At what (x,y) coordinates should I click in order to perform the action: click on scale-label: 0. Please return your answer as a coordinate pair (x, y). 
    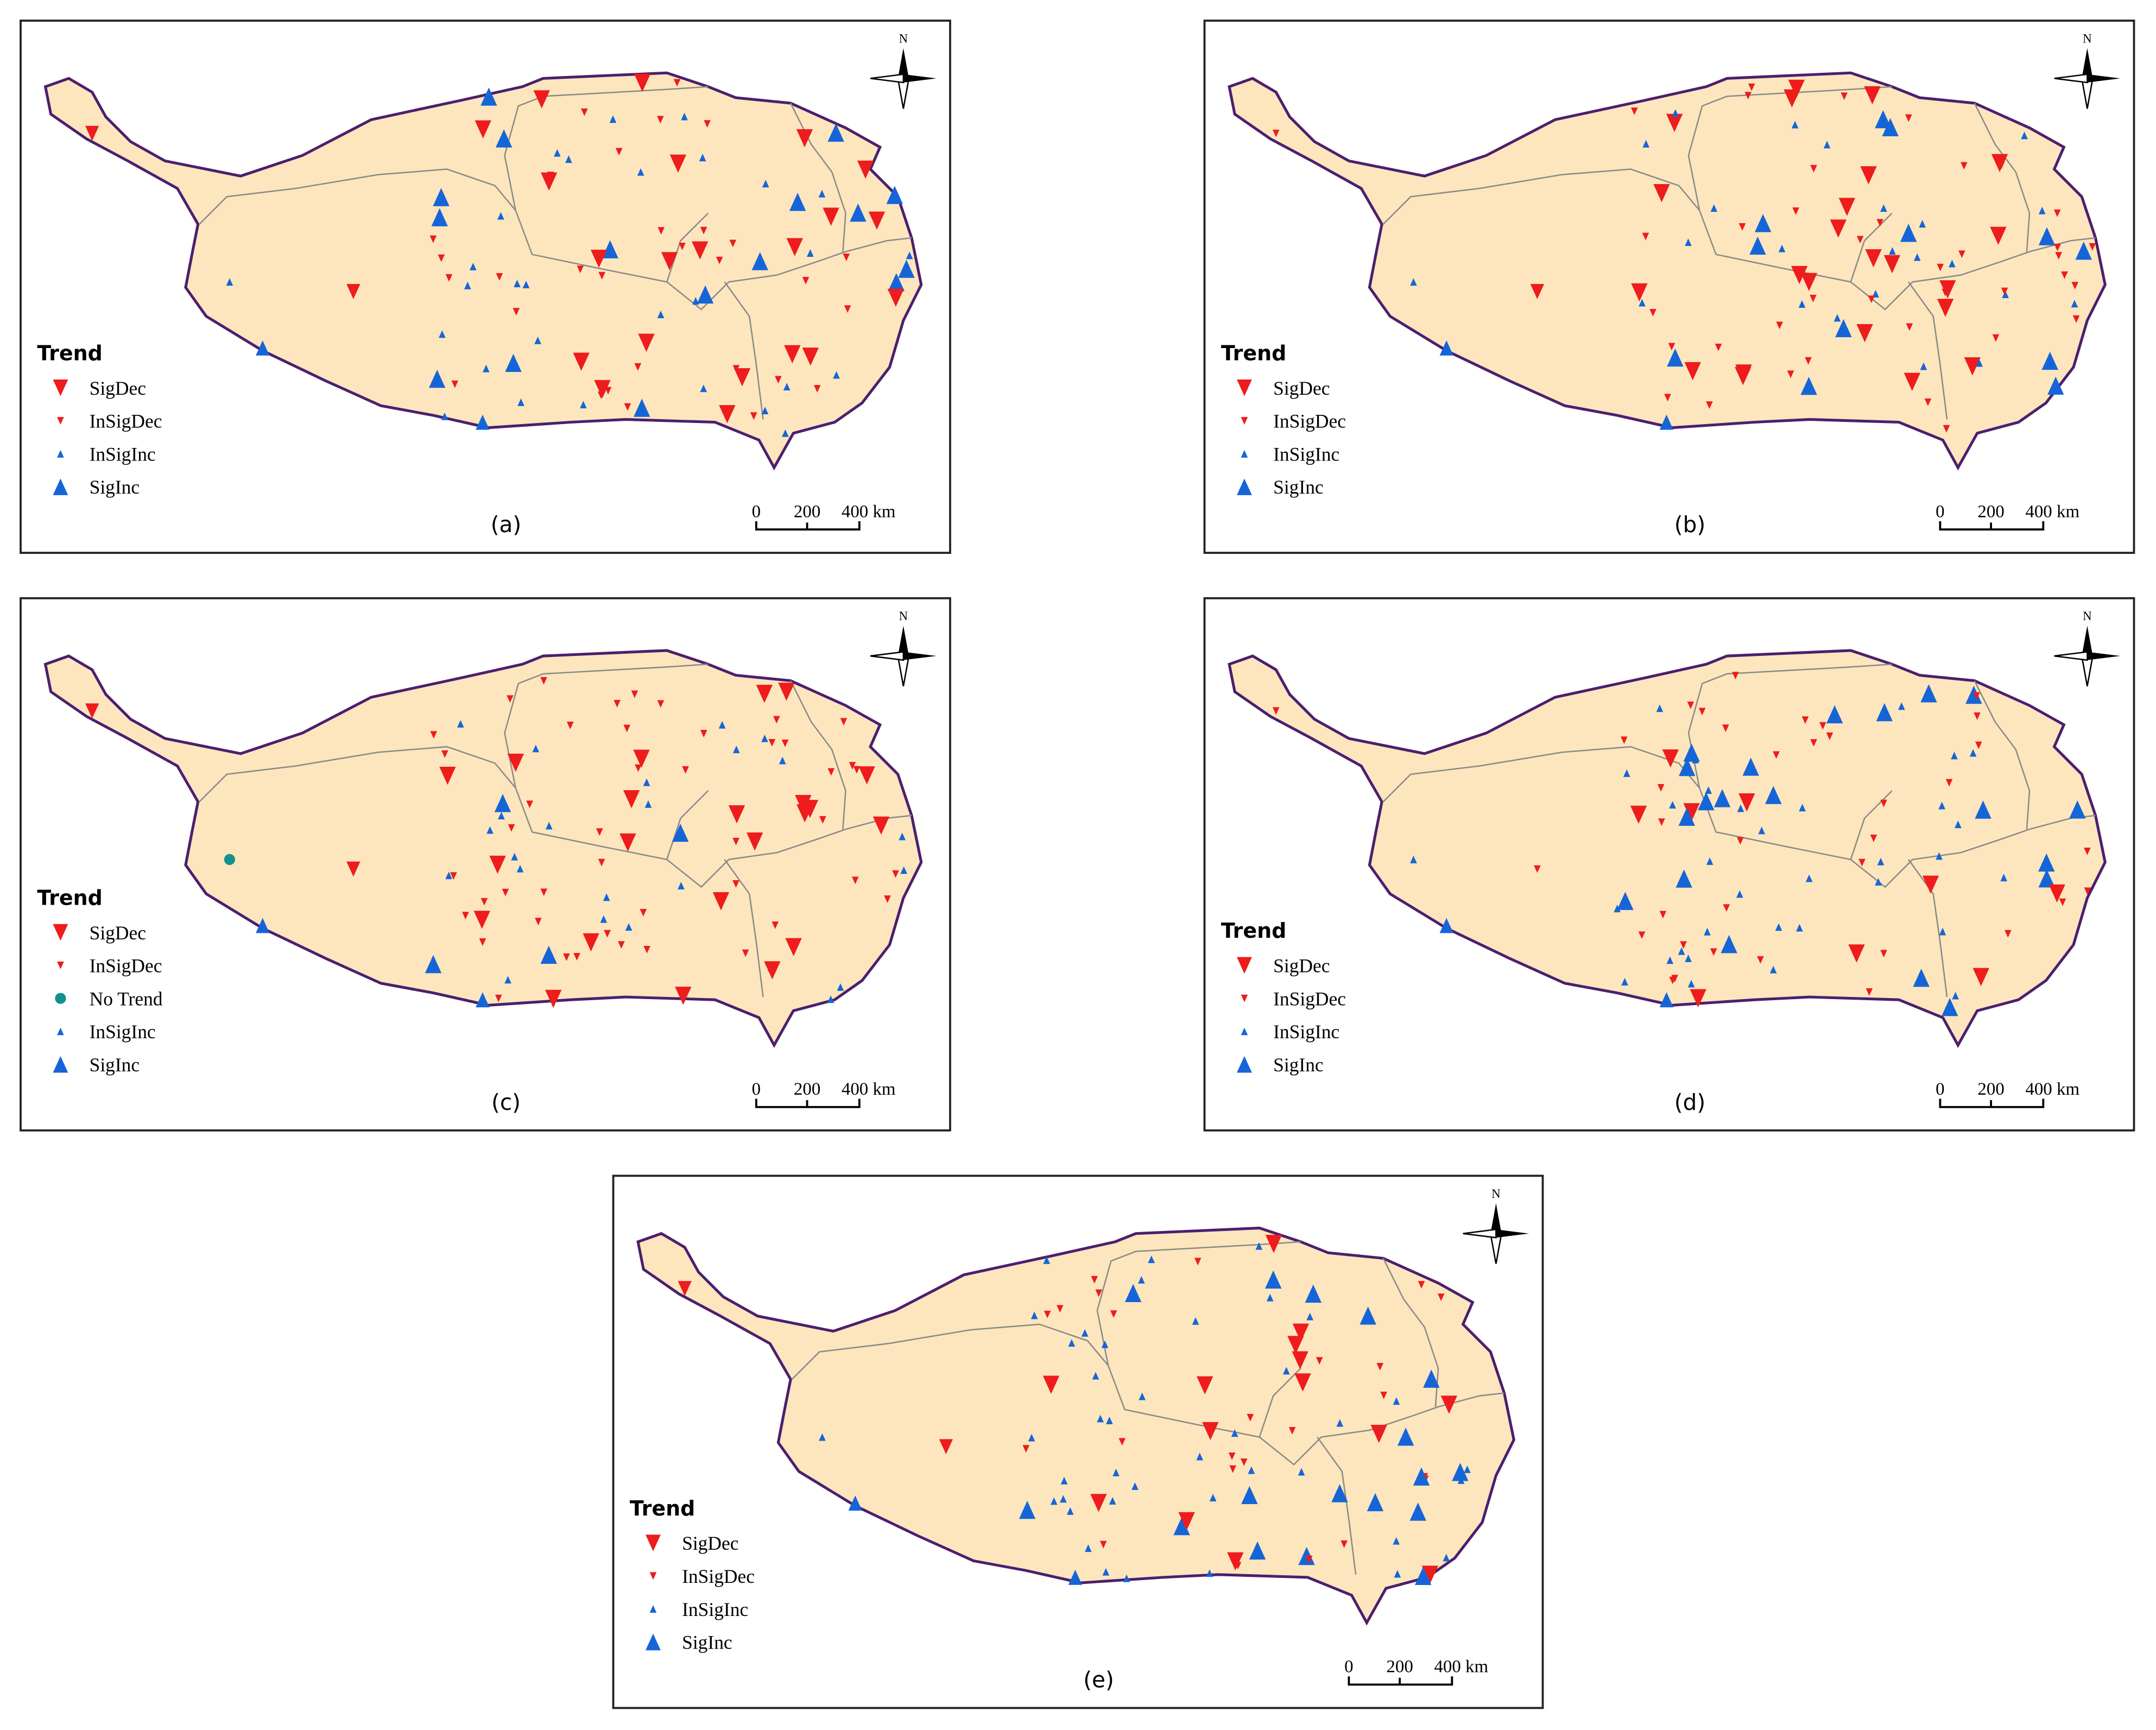
    Looking at the image, I should click on (756, 1089).